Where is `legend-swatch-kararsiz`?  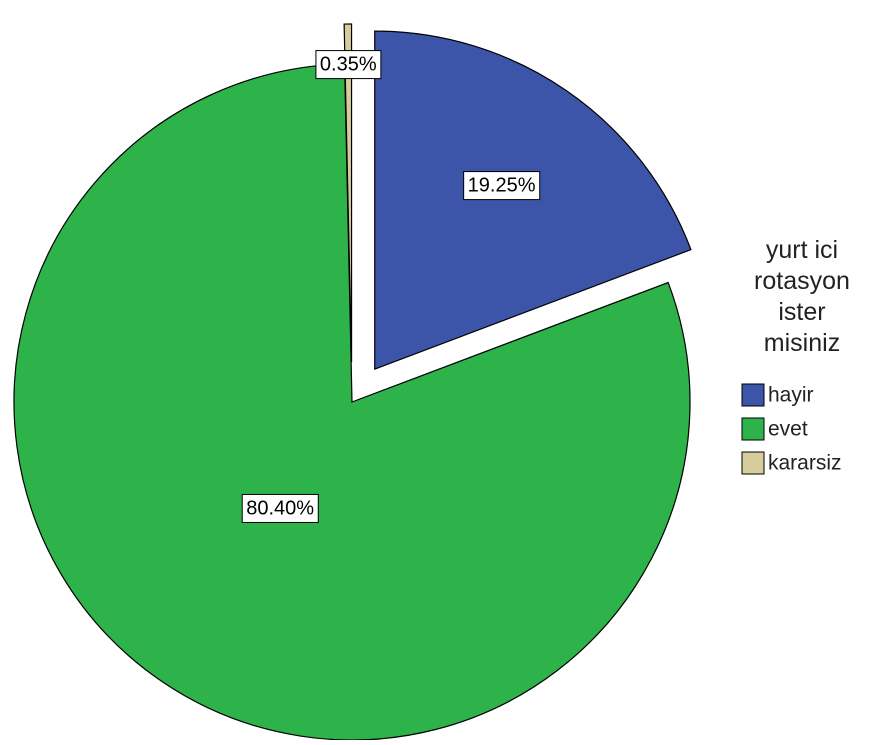
legend-swatch-kararsiz is located at coordinates (753, 463).